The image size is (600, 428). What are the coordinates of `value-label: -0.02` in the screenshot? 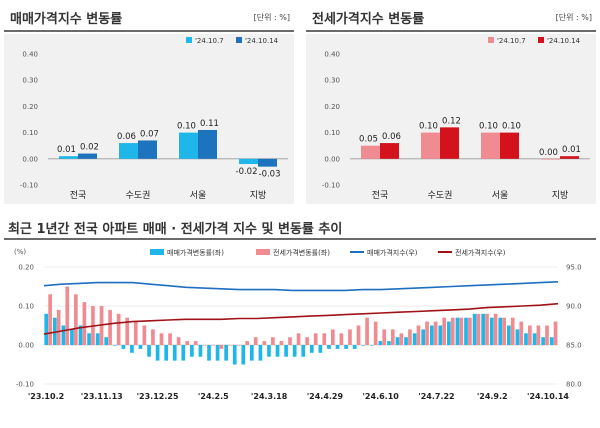 It's located at (247, 172).